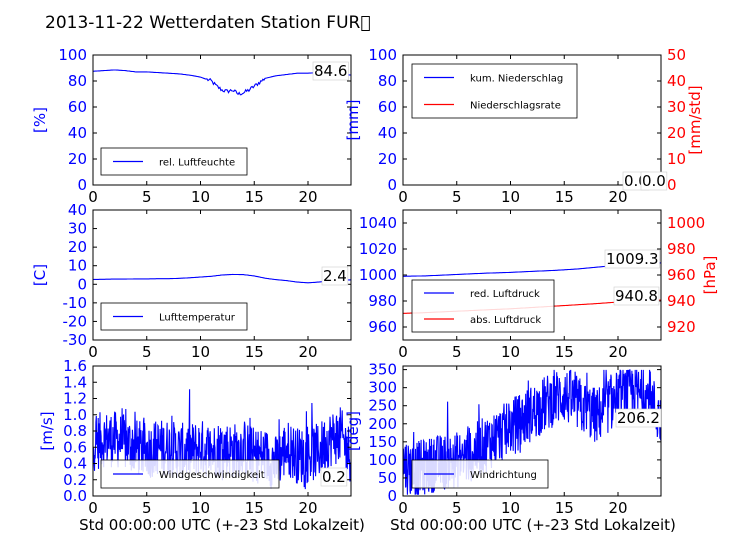  I want to click on y-tick-label: 10, so click(77, 266).